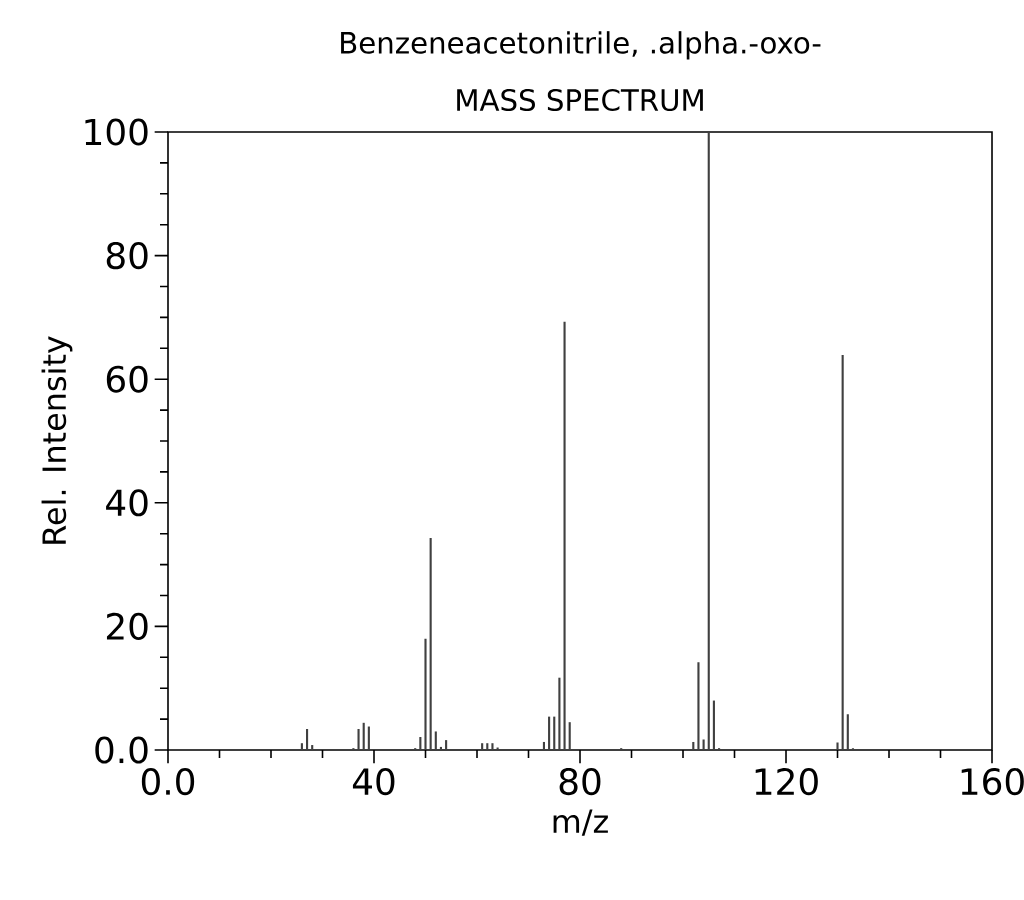 The width and height of the screenshot is (1024, 900). I want to click on y-tick-label: 20, so click(127, 626).